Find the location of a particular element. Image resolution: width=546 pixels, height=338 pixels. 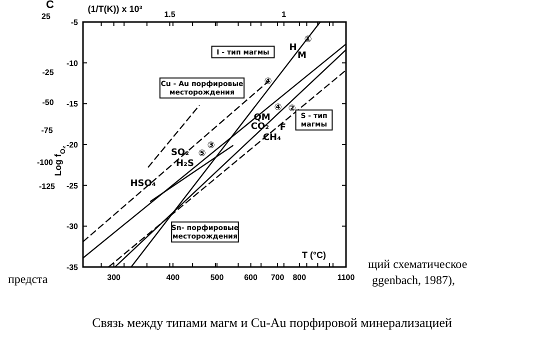

annotation: ③ is located at coordinates (211, 146).